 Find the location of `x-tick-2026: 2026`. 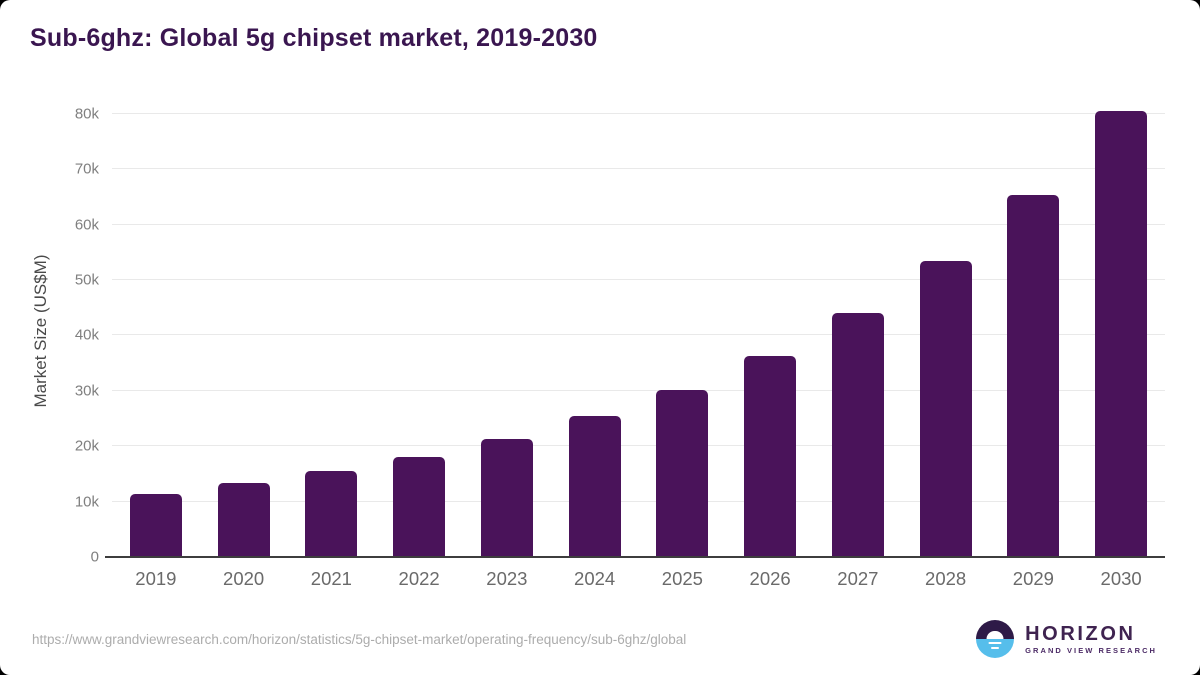

x-tick-2026: 2026 is located at coordinates (770, 578).